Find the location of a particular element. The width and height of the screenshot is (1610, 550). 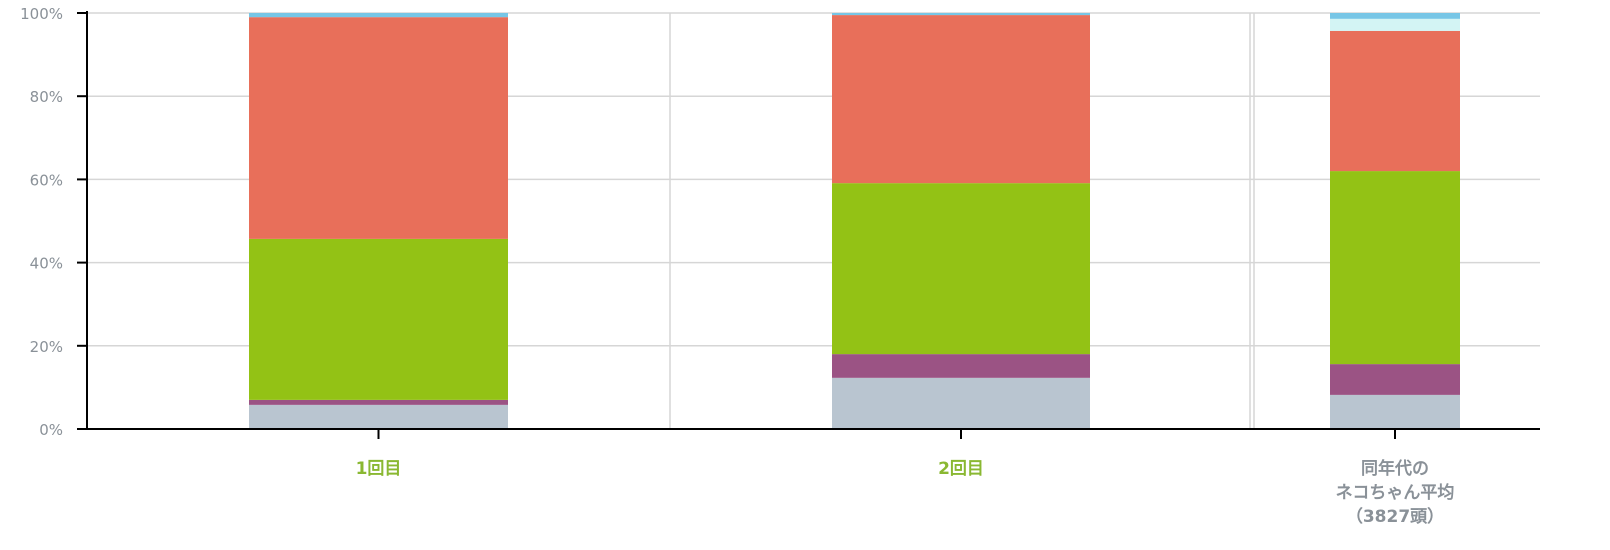

y-tick-label: 0% is located at coordinates (51, 430).